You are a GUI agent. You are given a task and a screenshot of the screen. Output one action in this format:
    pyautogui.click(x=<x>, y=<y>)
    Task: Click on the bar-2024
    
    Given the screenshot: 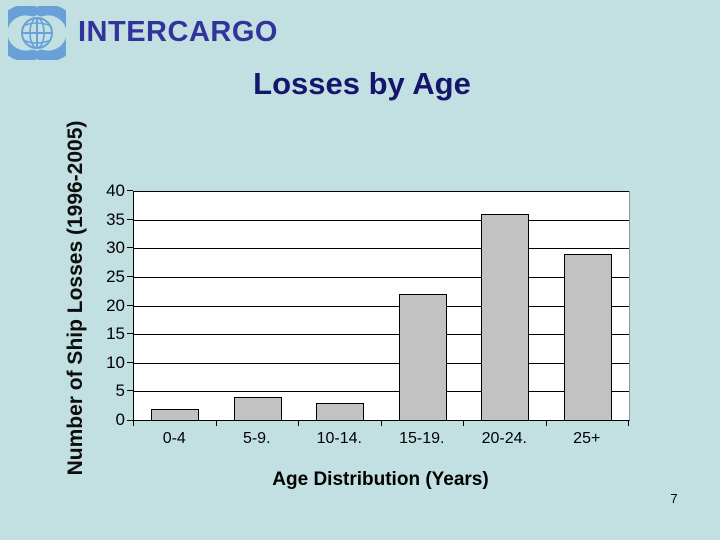 What is the action you would take?
    pyautogui.click(x=505, y=316)
    